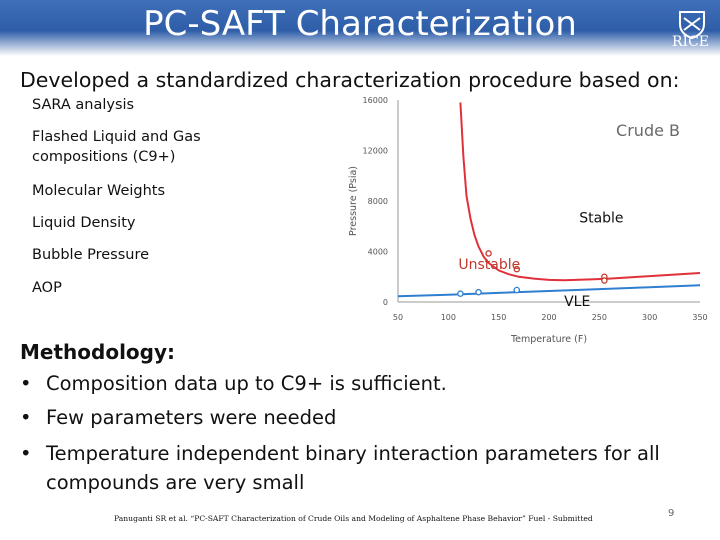  What do you see at coordinates (98, 352) in the screenshot?
I see `methodology-title: Methodology:` at bounding box center [98, 352].